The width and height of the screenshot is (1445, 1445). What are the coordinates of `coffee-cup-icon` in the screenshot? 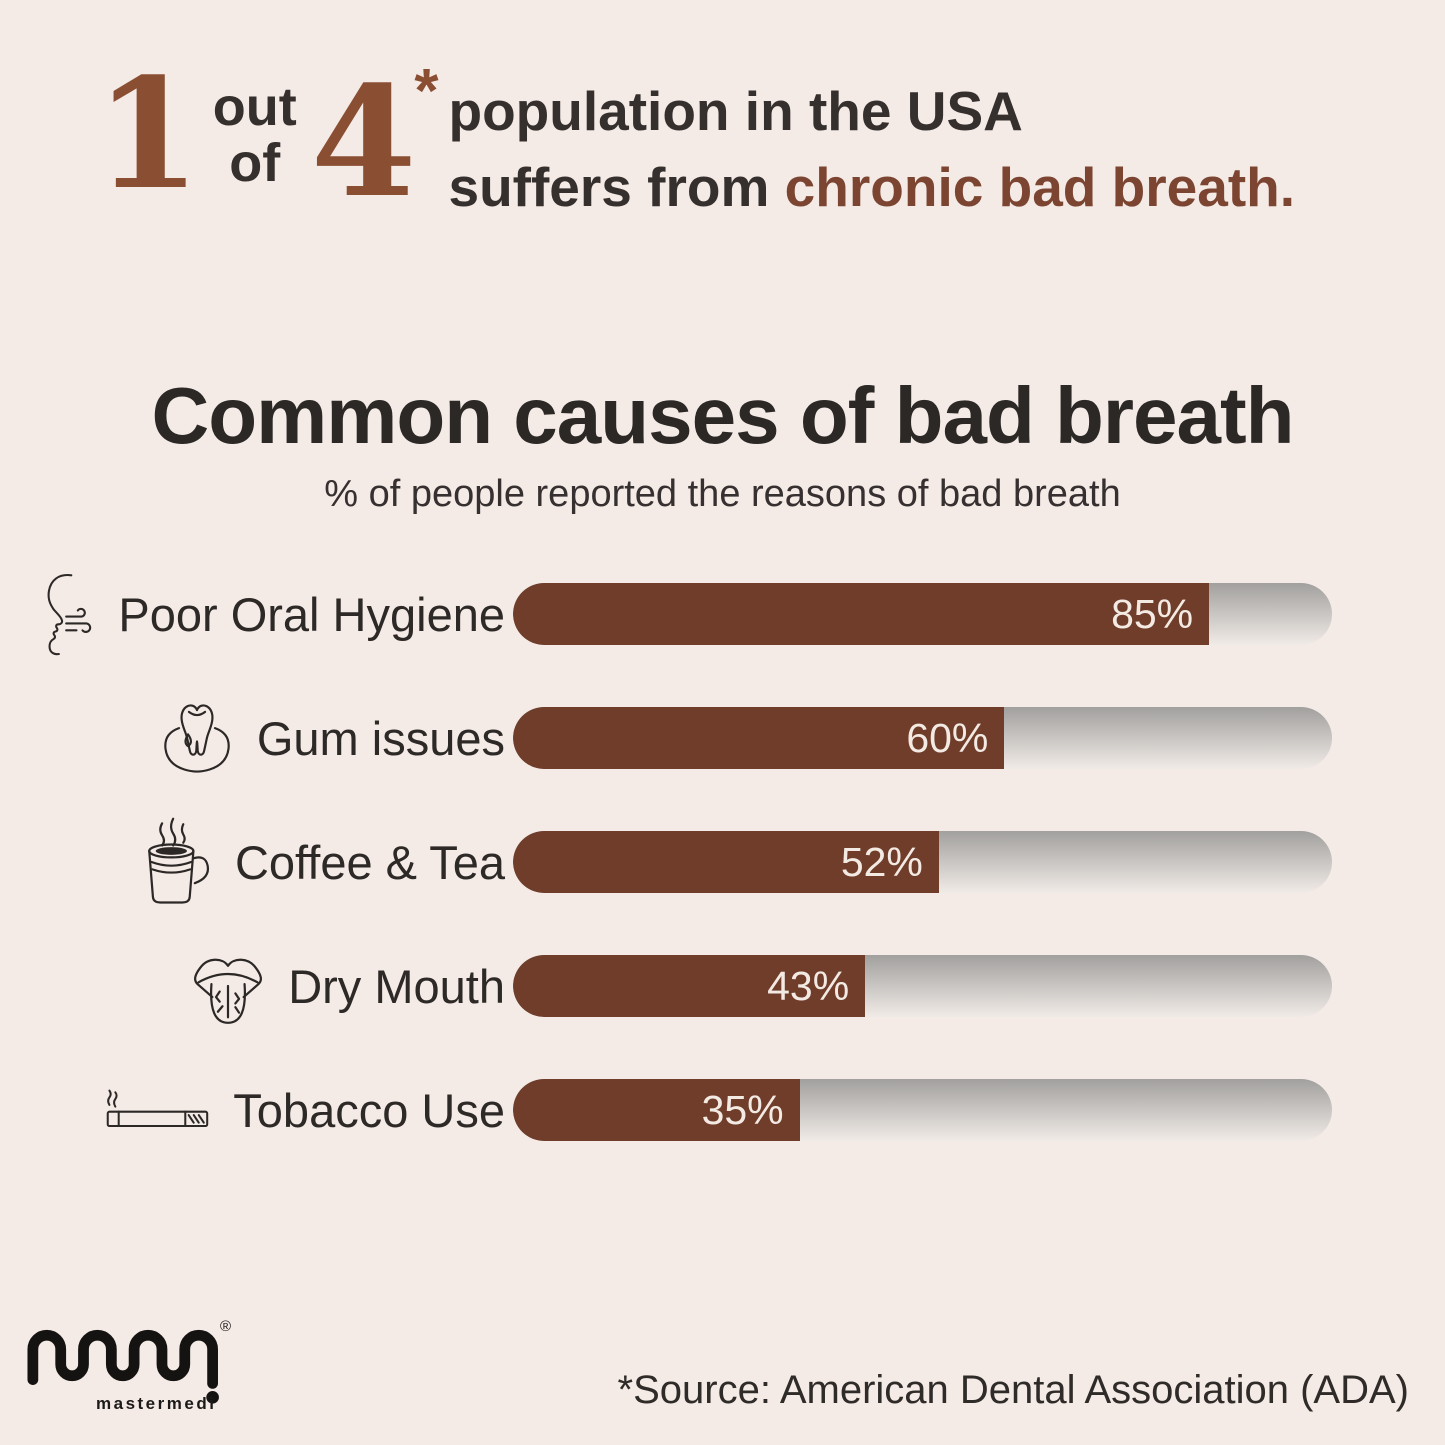 It's located at (175, 862).